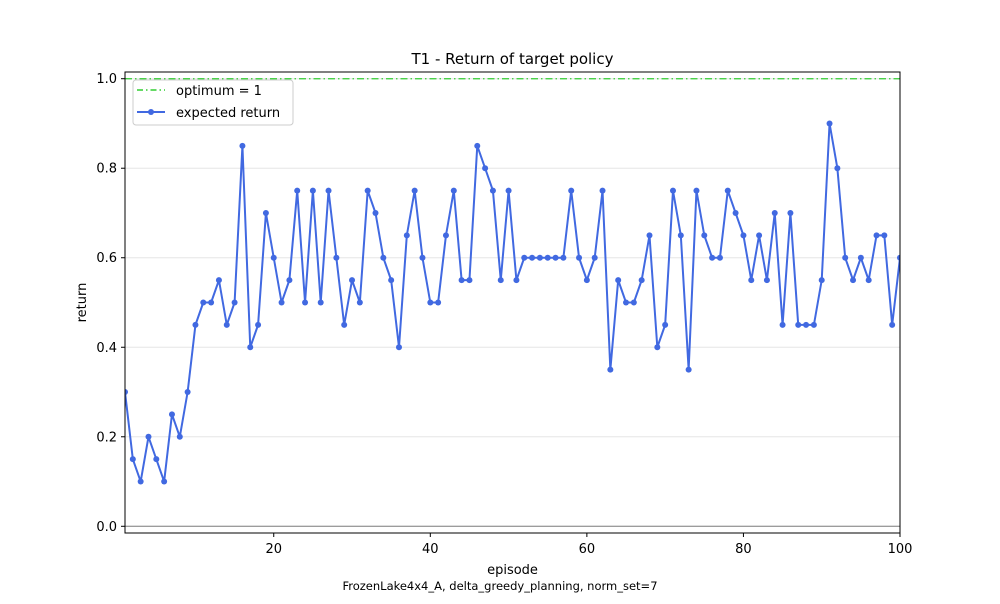 Image resolution: width=1000 pixels, height=604 pixels. I want to click on legend-box, so click(213, 102).